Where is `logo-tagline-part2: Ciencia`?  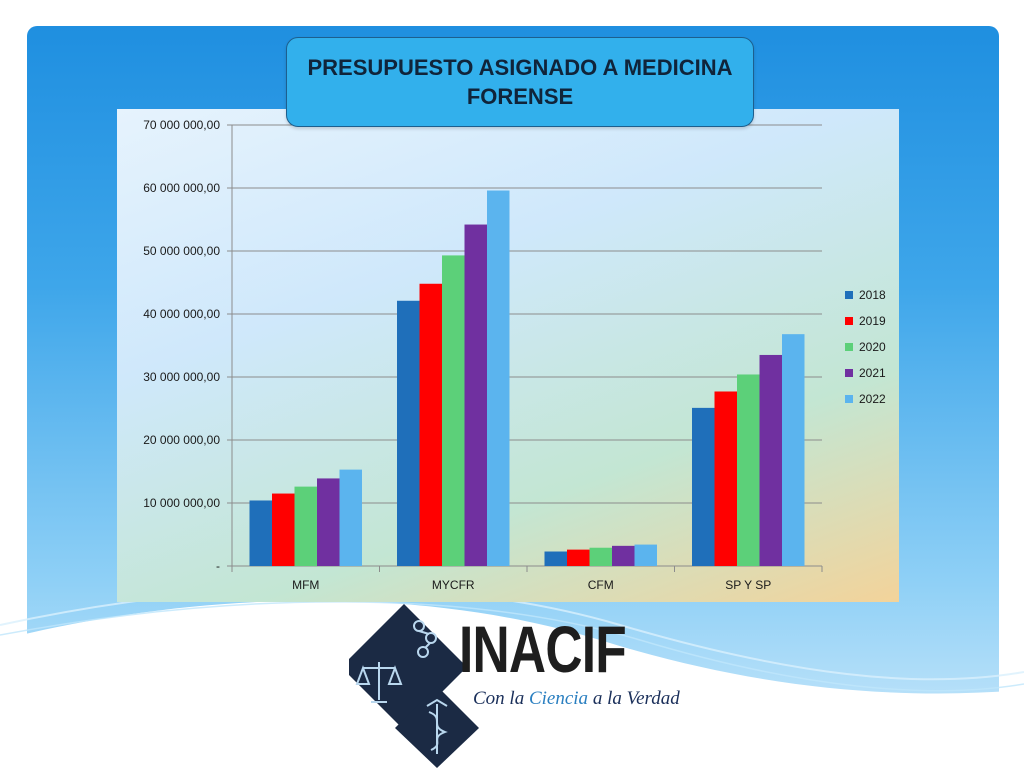
logo-tagline-part2: Ciencia is located at coordinates (558, 698).